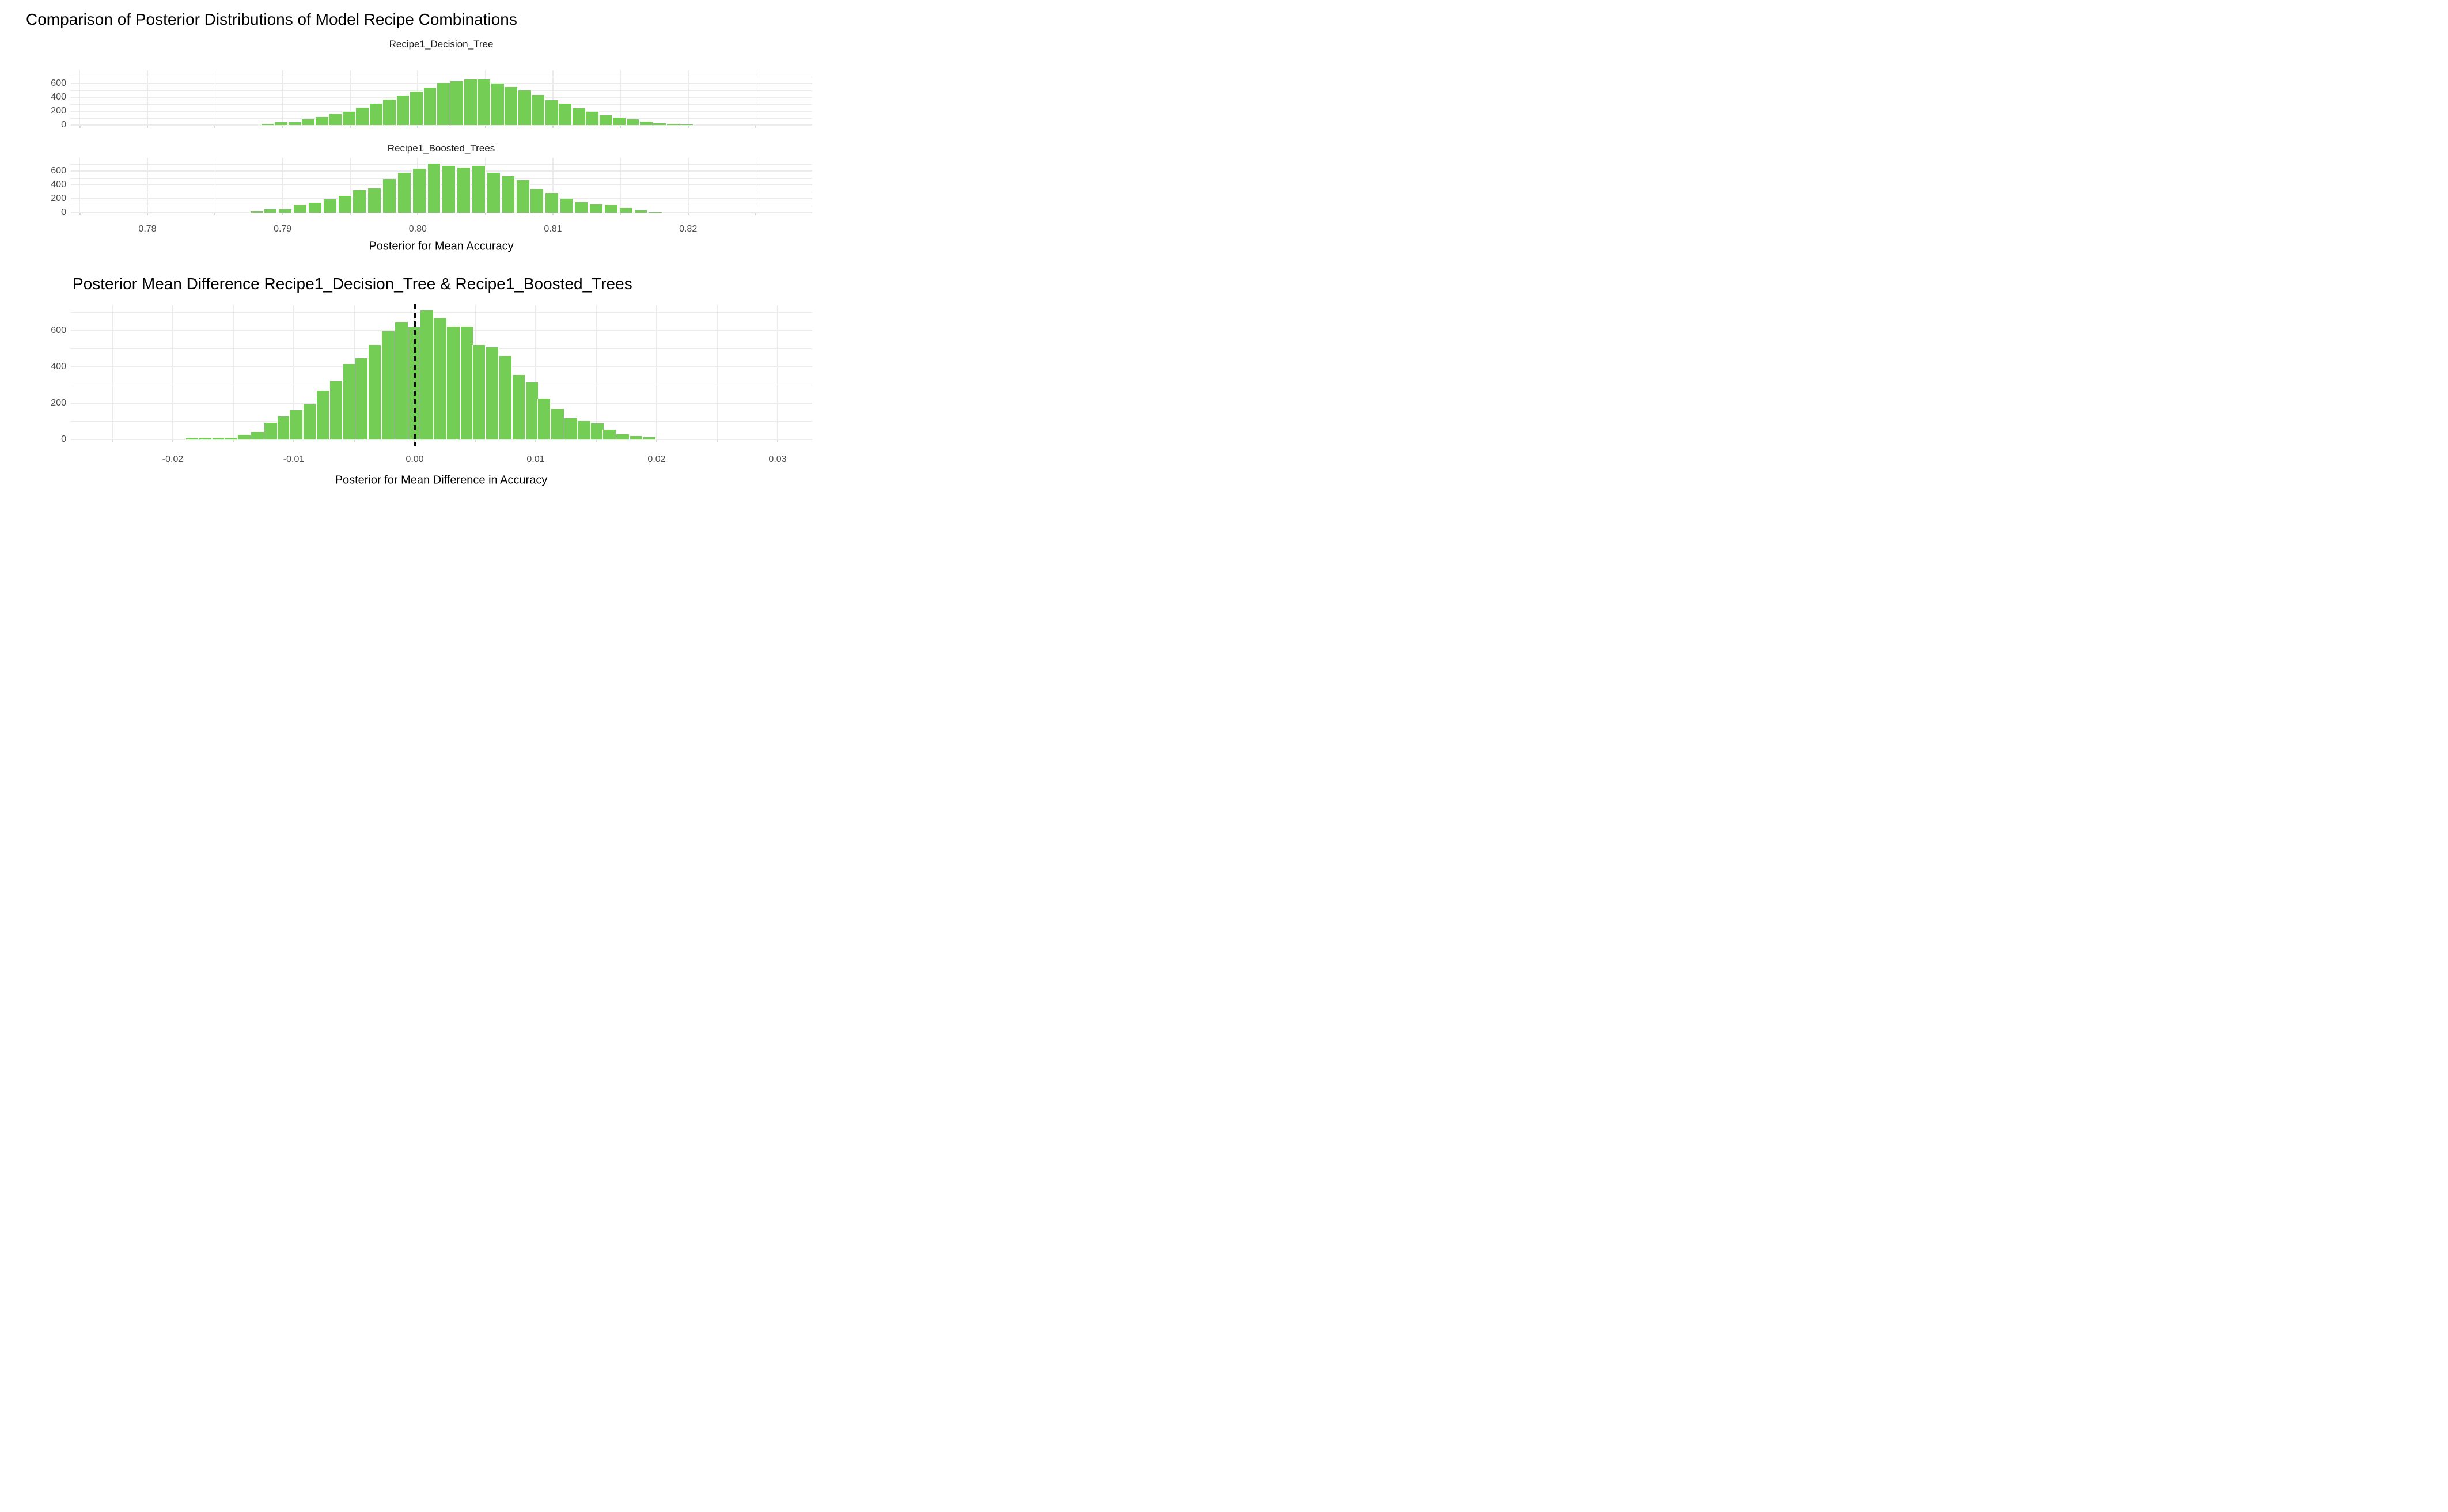  Describe the element at coordinates (173, 459) in the screenshot. I see `x-axis-tick-label: -0.02` at that location.